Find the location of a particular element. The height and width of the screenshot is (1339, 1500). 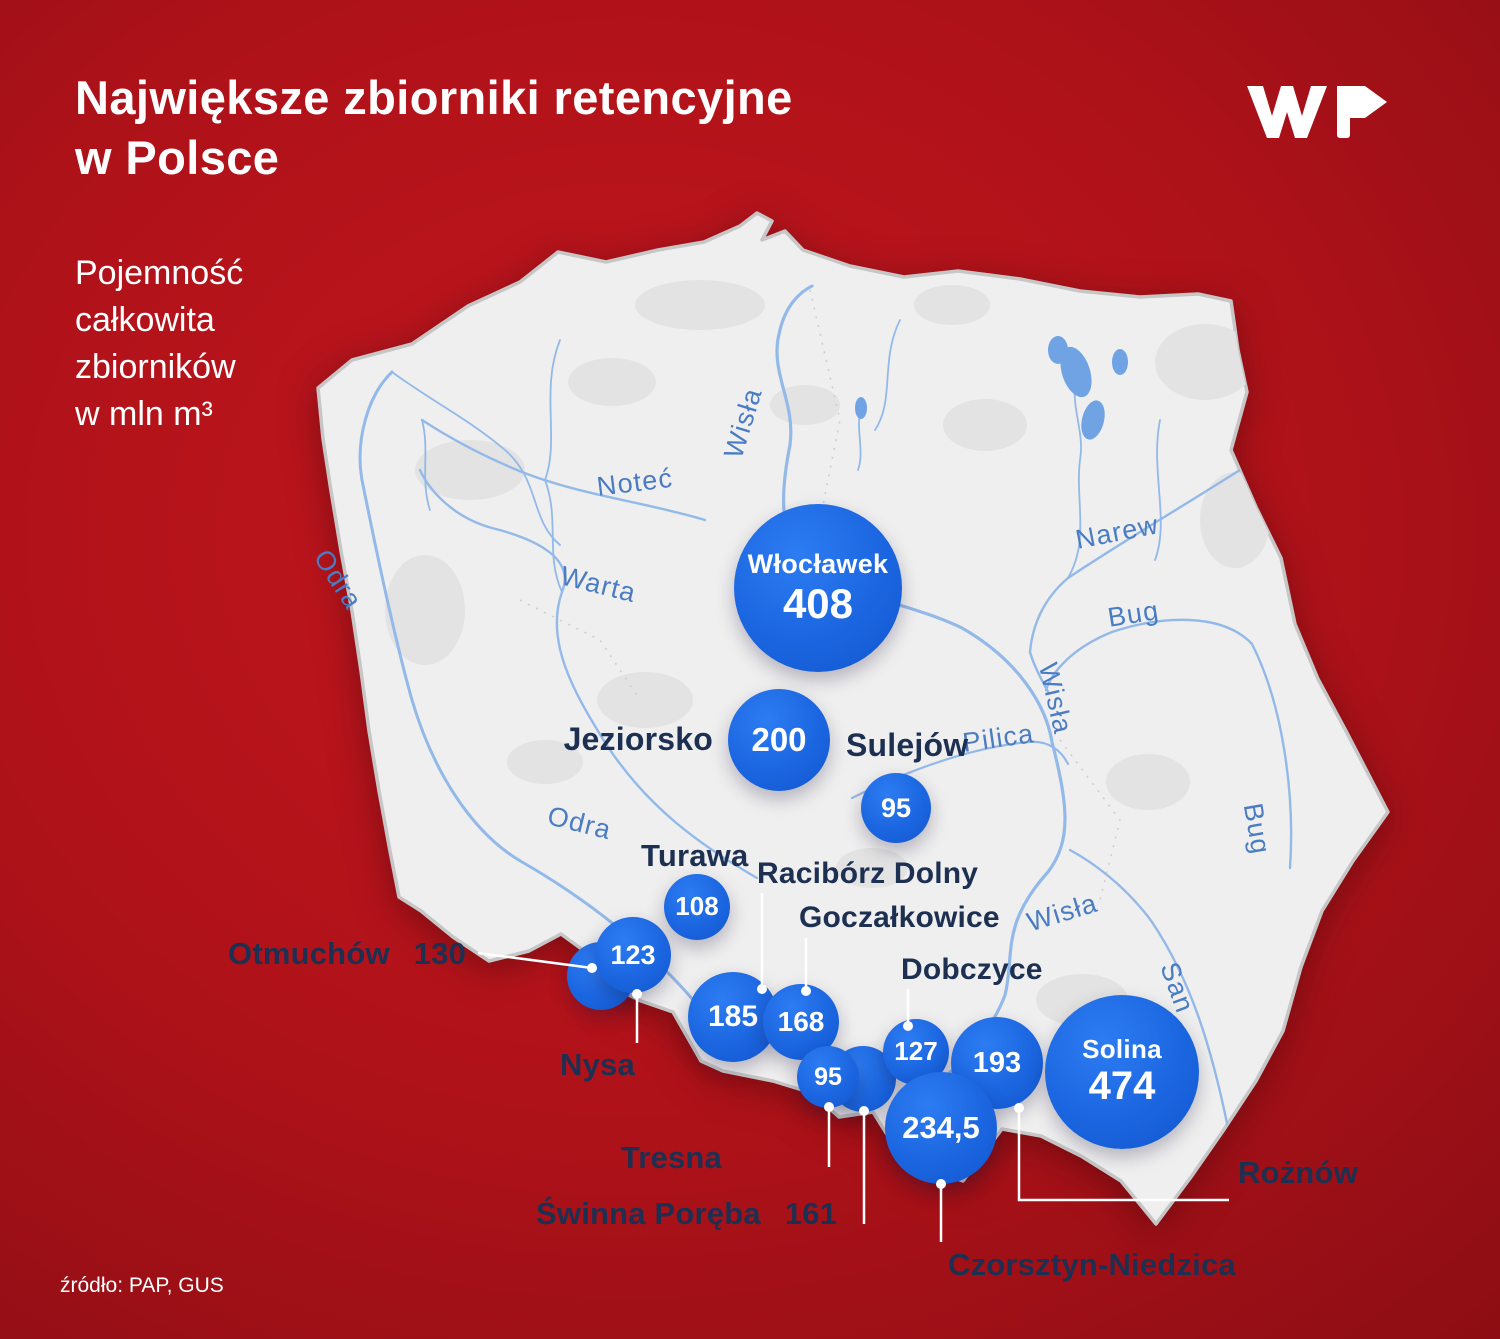

reservoir-value: 185 is located at coordinates (733, 1017).